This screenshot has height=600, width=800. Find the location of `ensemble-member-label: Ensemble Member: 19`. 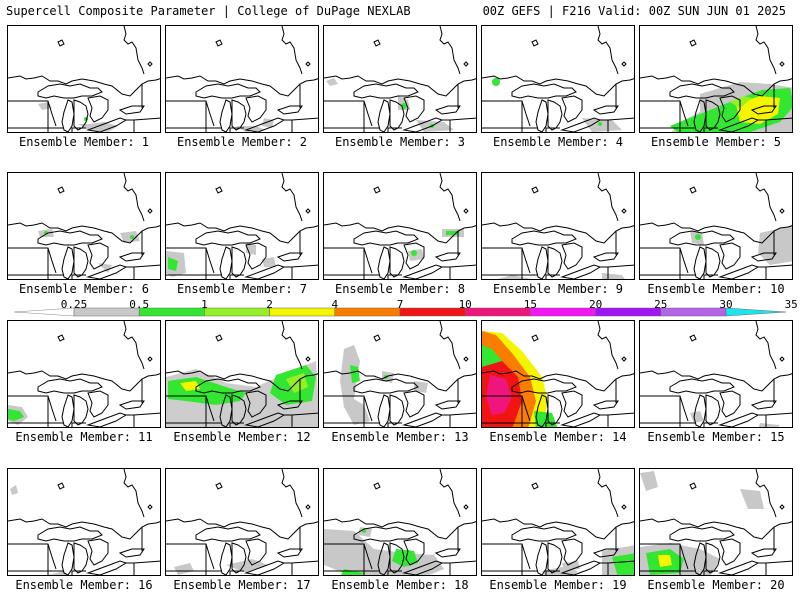

ensemble-member-label: Ensemble Member: 19 is located at coordinates (558, 585).